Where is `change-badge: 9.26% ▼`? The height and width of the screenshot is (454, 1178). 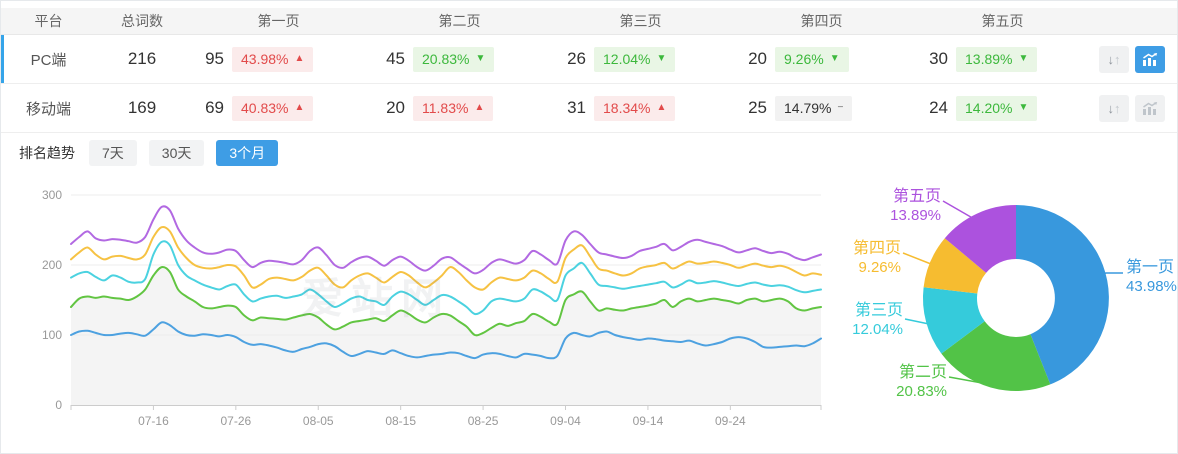 change-badge: 9.26% ▼ is located at coordinates (812, 59).